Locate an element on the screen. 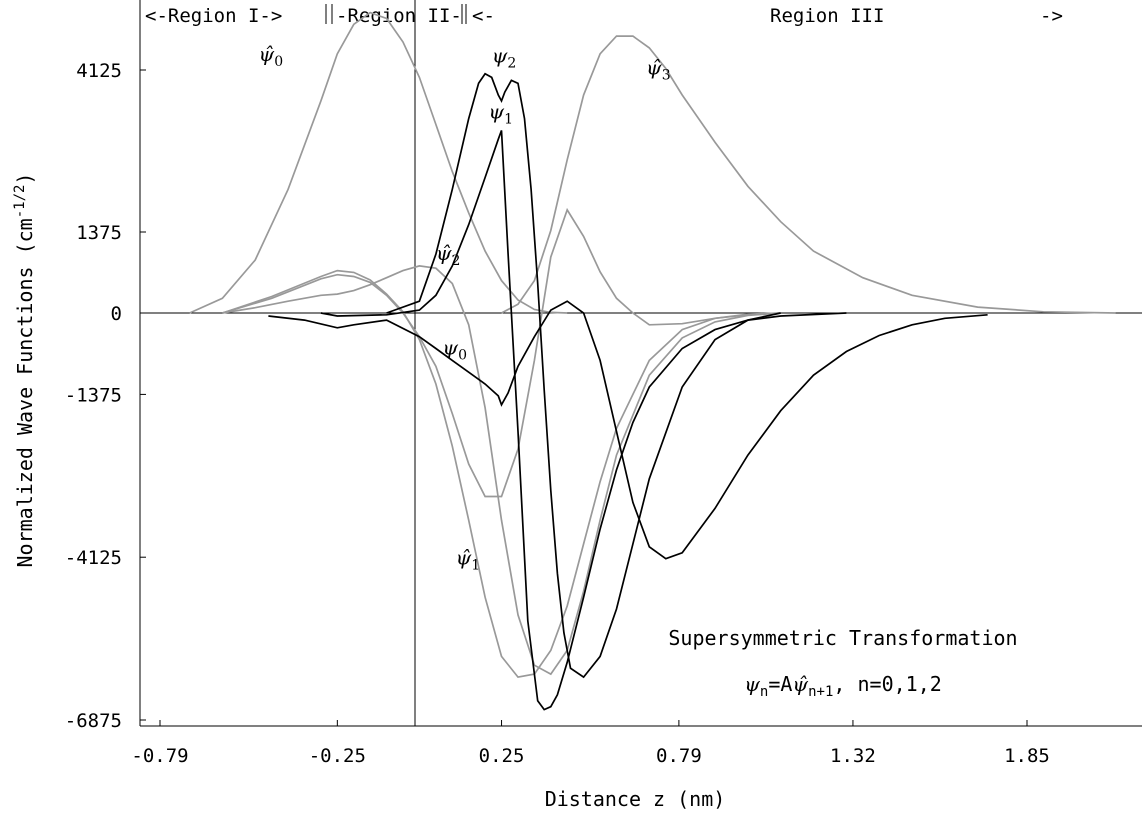  x-tick-label: -0.25 is located at coordinates (337, 756).